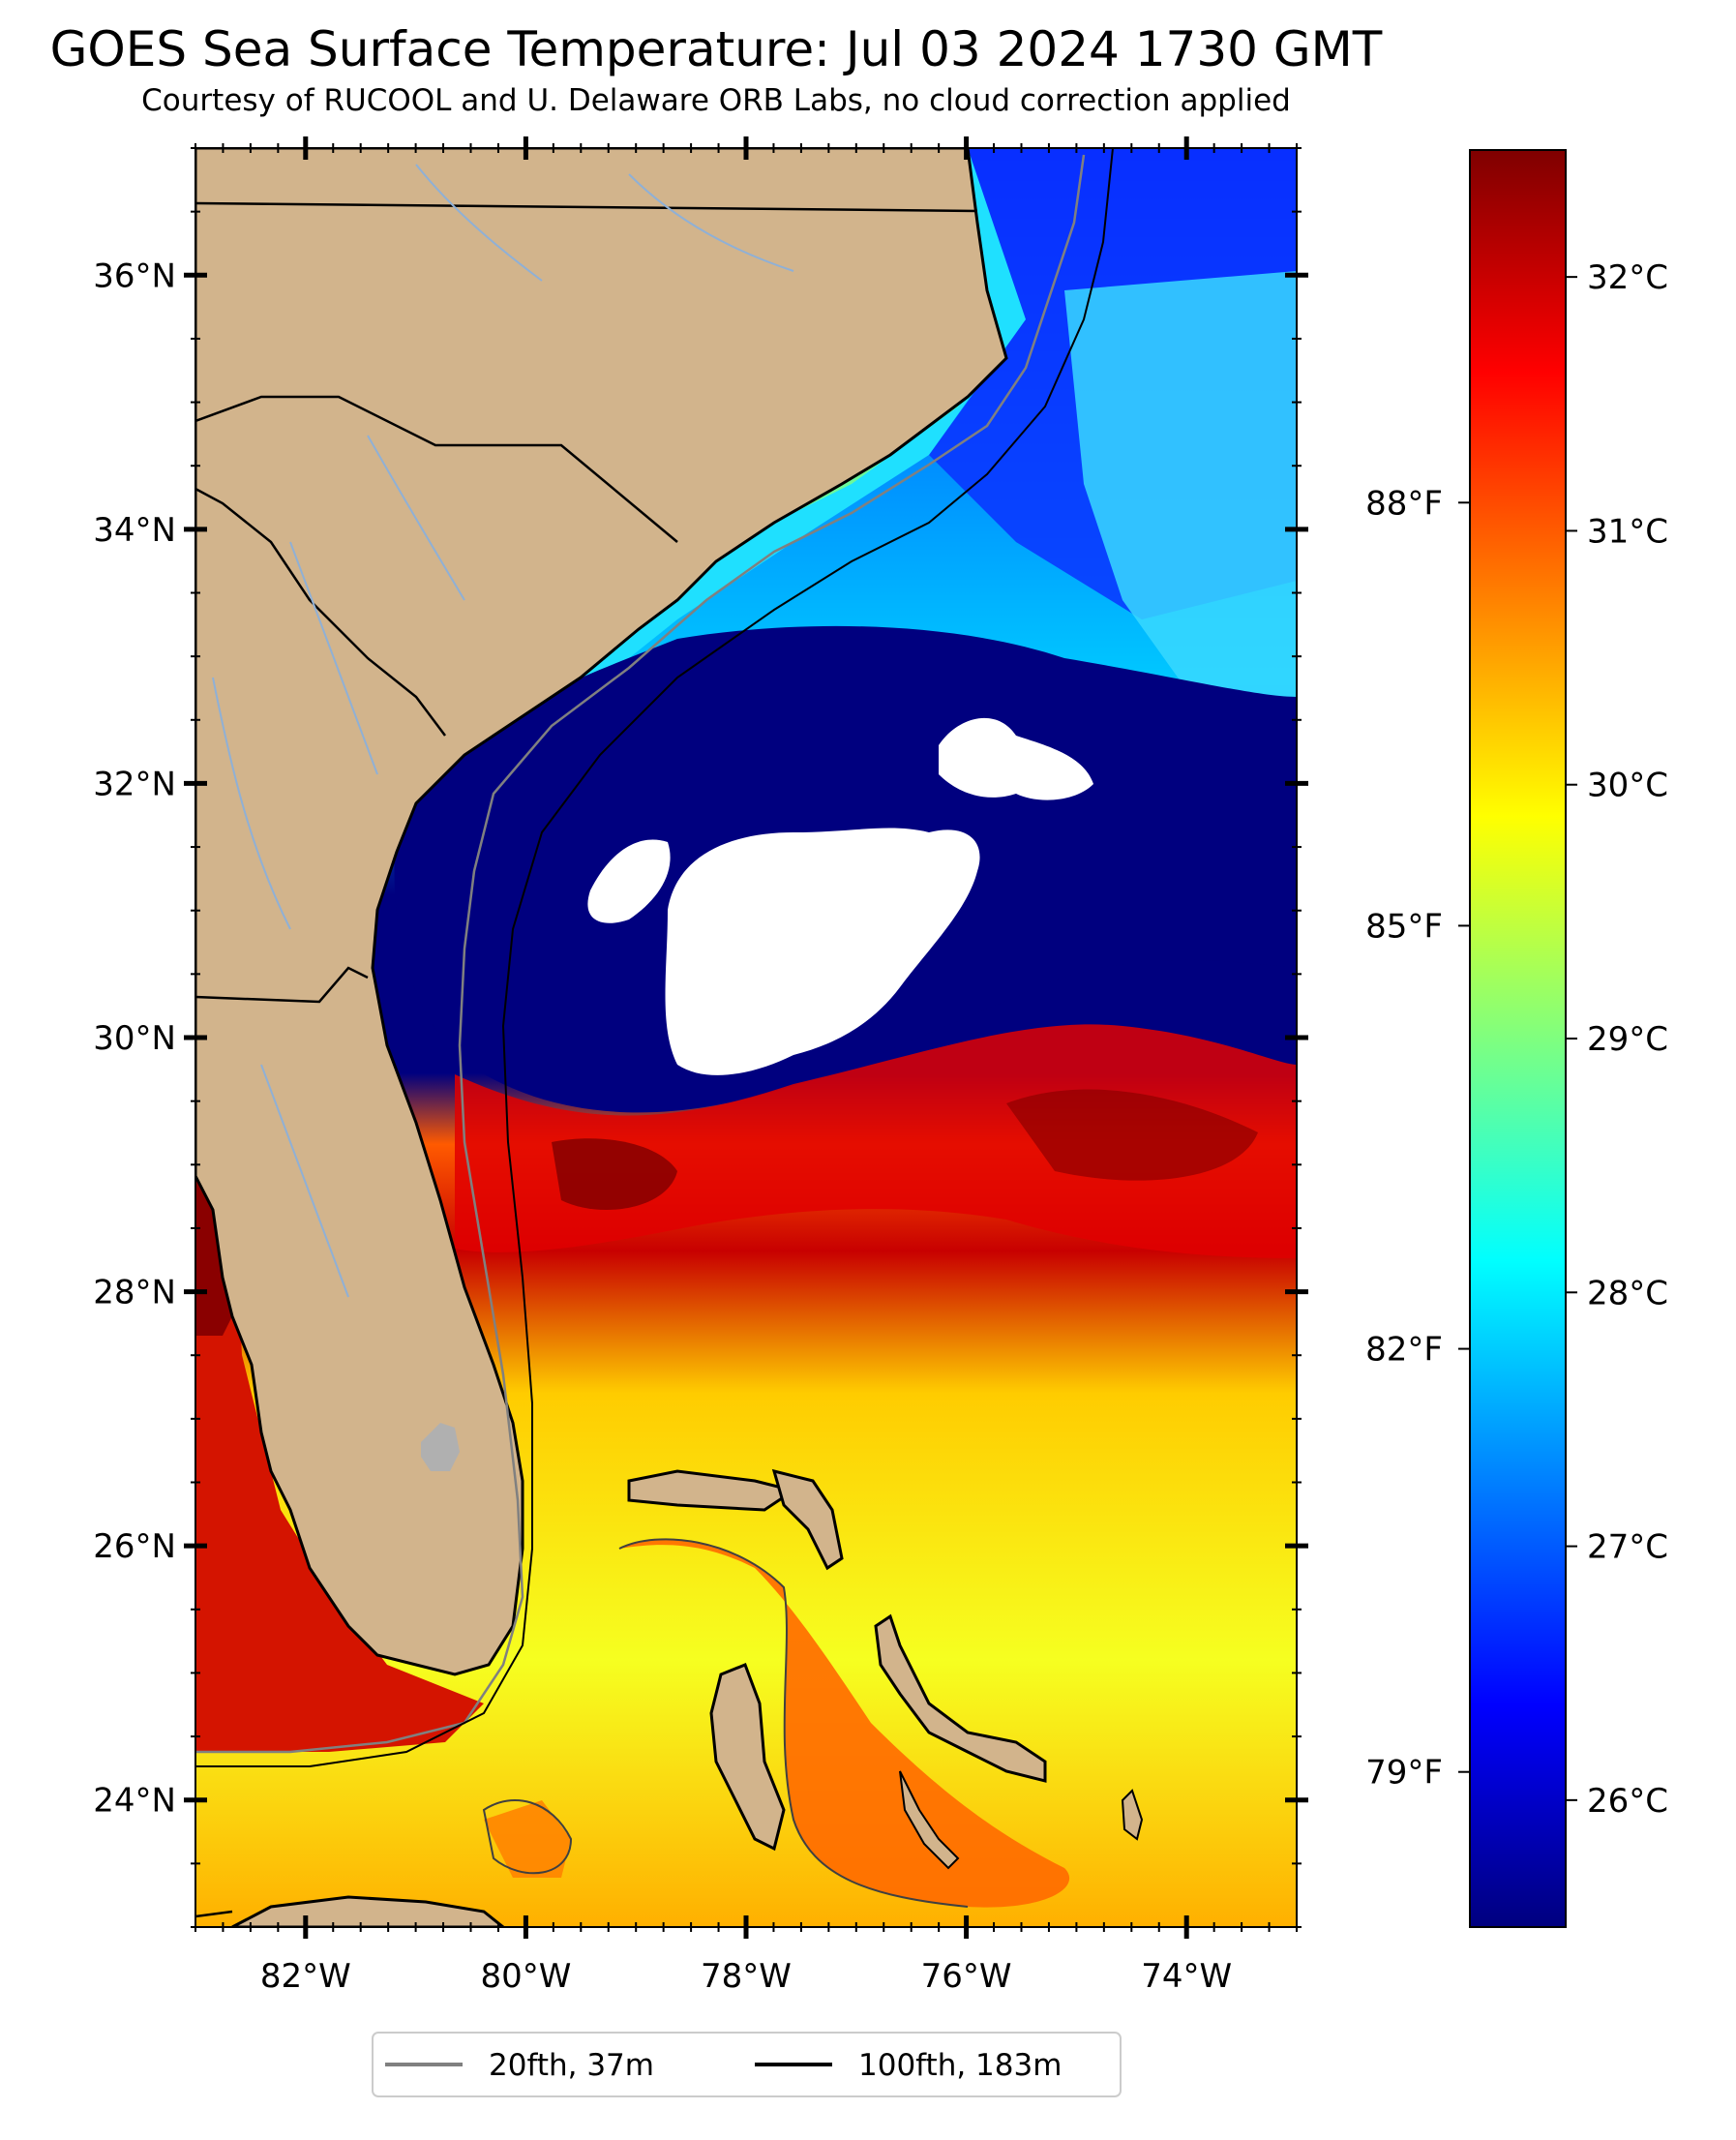  What do you see at coordinates (960, 1698) in the screenshot?
I see `eleuthera-island` at bounding box center [960, 1698].